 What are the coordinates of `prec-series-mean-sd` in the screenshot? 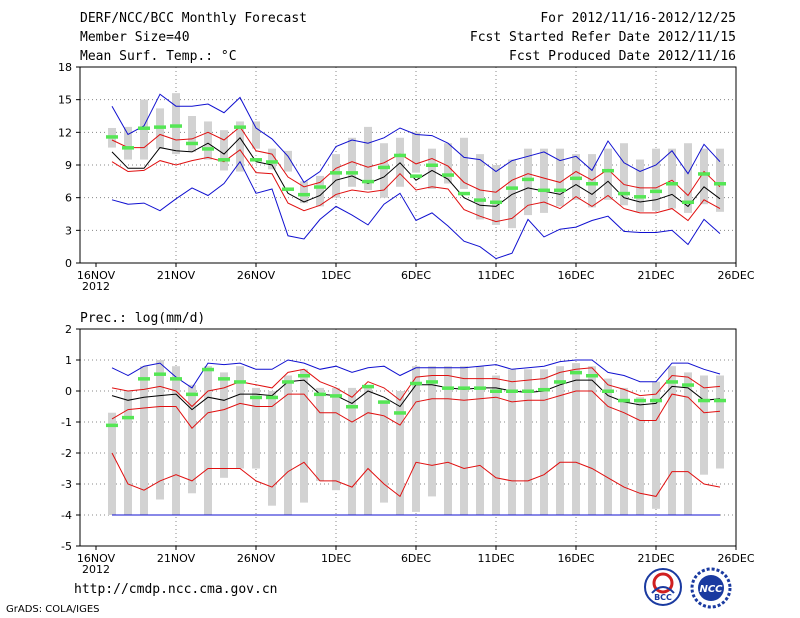 It's located at (416, 387).